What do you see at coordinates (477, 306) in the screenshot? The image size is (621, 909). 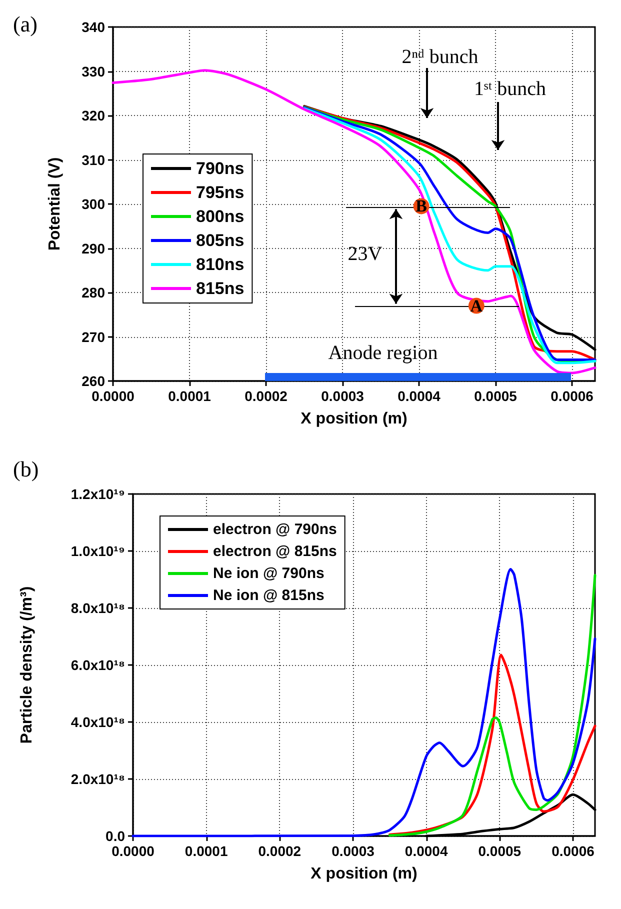 I see `annotation: A` at bounding box center [477, 306].